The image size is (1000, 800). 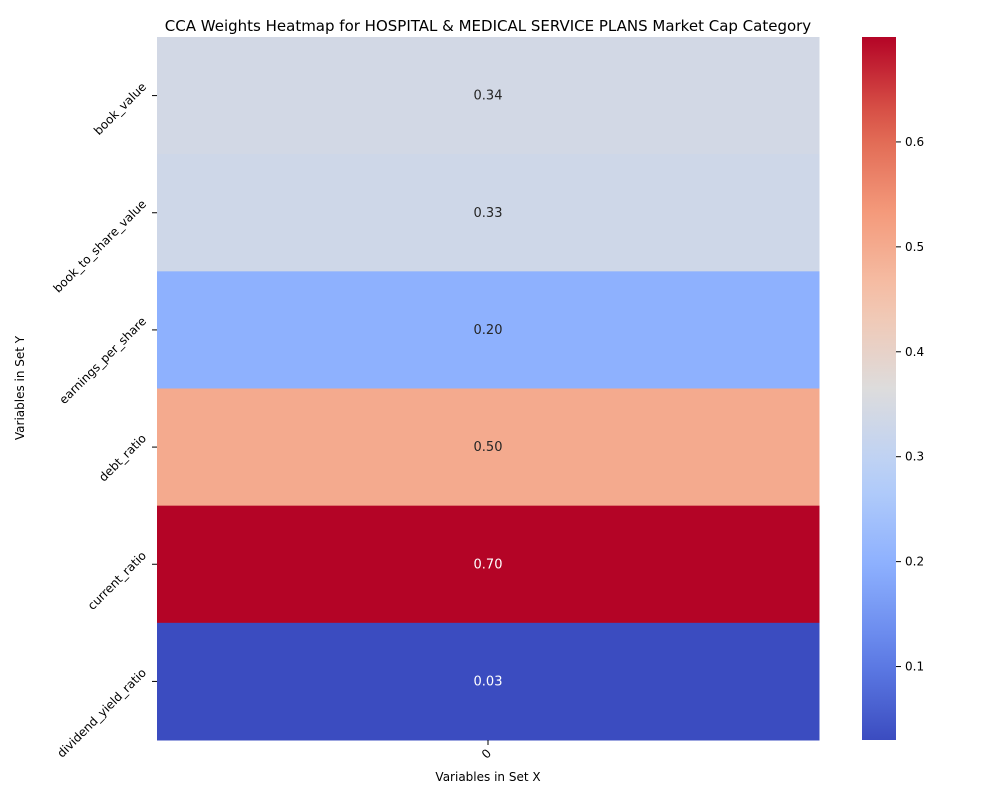 I want to click on y-tick-label-debt_ratio: debt_ratio, so click(x=122, y=457).